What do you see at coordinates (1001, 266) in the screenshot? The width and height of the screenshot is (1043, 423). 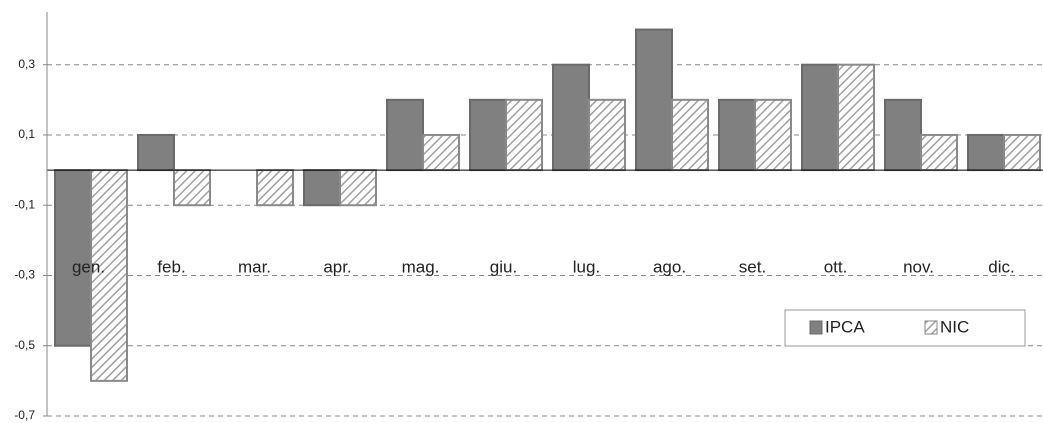 I see `x-tick-label: dic.` at bounding box center [1001, 266].